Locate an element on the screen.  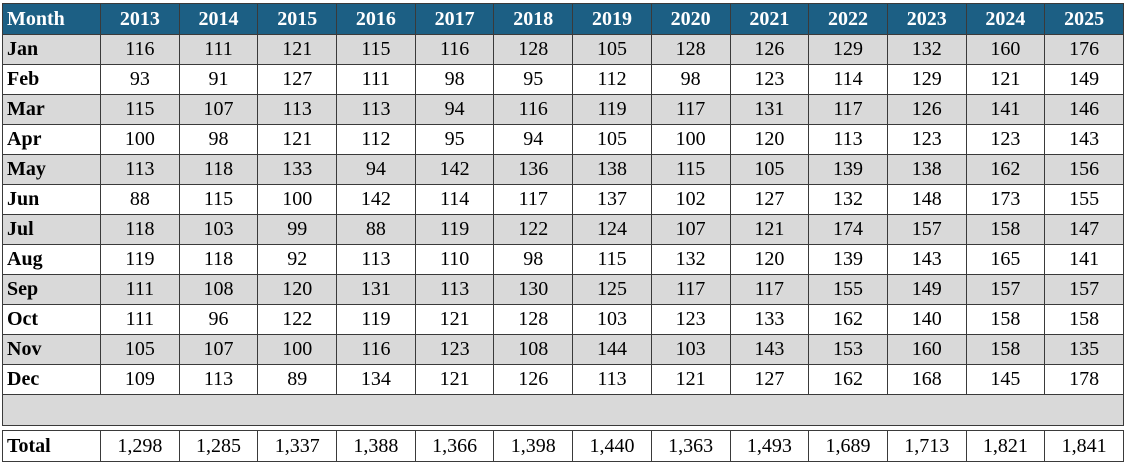
column-header-year: 2017 is located at coordinates (454, 19).